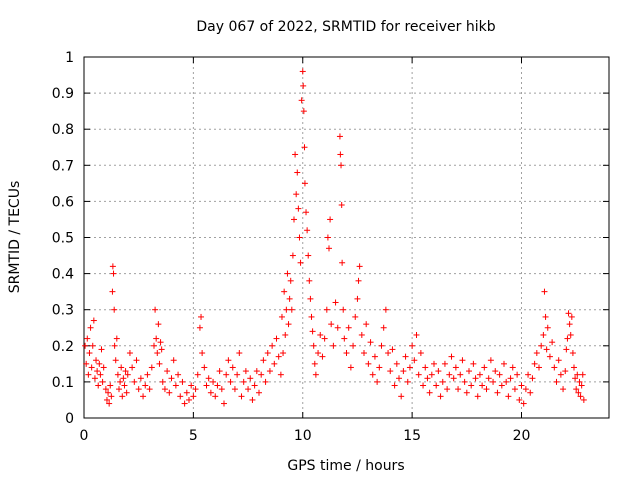 This screenshot has width=640, height=480. I want to click on x-axis-label: GPS time / hours, so click(345, 466).